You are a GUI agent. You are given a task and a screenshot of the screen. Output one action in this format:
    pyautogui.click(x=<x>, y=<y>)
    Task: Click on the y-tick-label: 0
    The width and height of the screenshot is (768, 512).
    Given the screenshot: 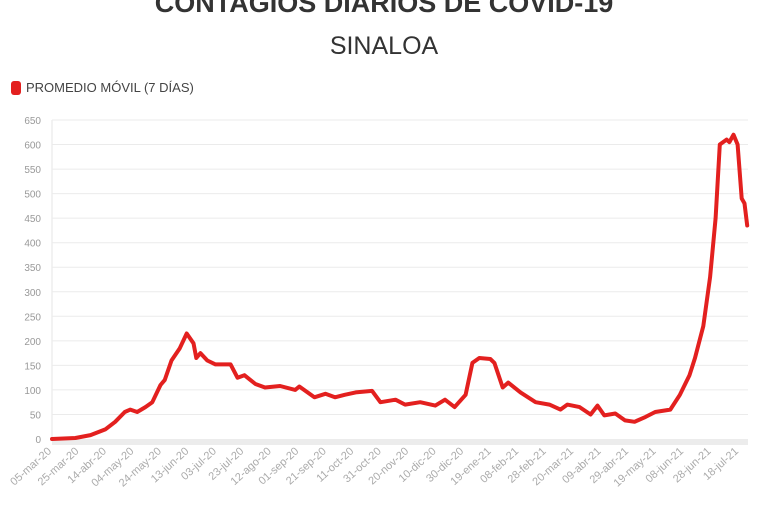 What is the action you would take?
    pyautogui.click(x=38, y=440)
    